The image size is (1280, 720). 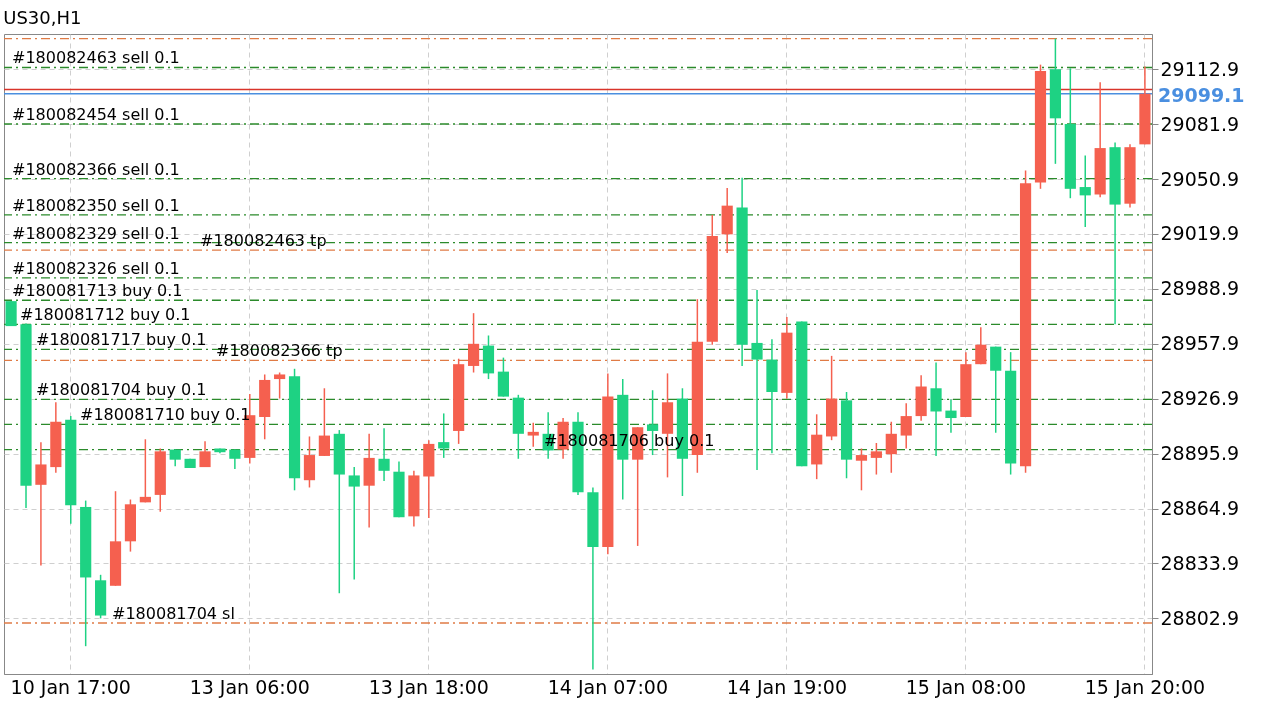 What do you see at coordinates (105, 315) in the screenshot?
I see `ref-line-label: #180081712 buy 0.1` at bounding box center [105, 315].